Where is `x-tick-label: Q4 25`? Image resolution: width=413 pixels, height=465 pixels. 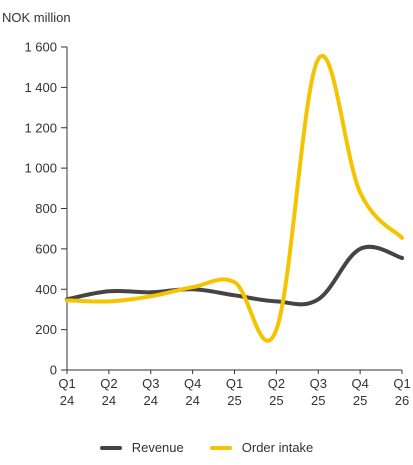
x-tick-label: Q4 25 is located at coordinates (359, 392).